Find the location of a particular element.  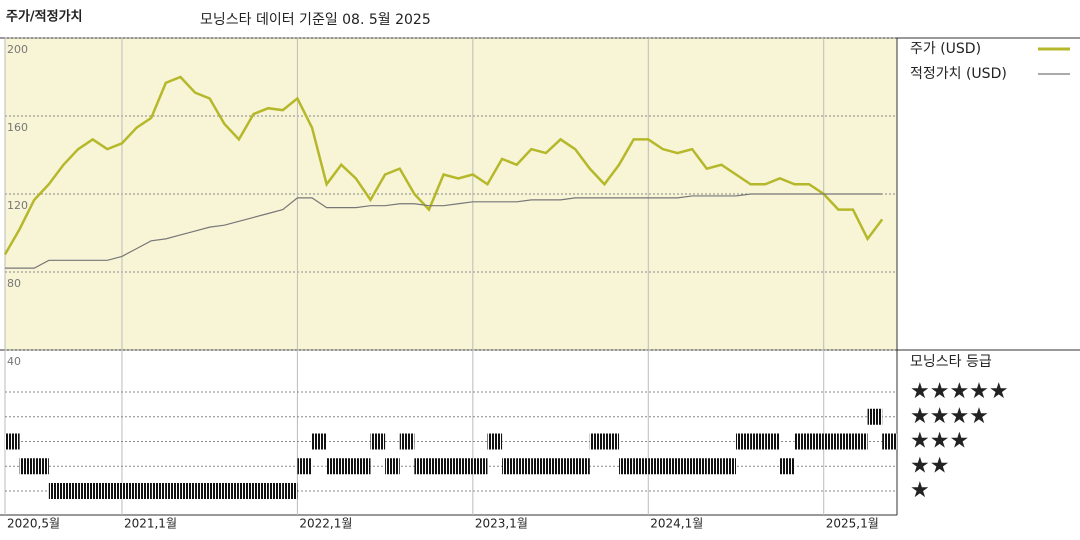

legend-label: 주가 (USD) is located at coordinates (945, 49).